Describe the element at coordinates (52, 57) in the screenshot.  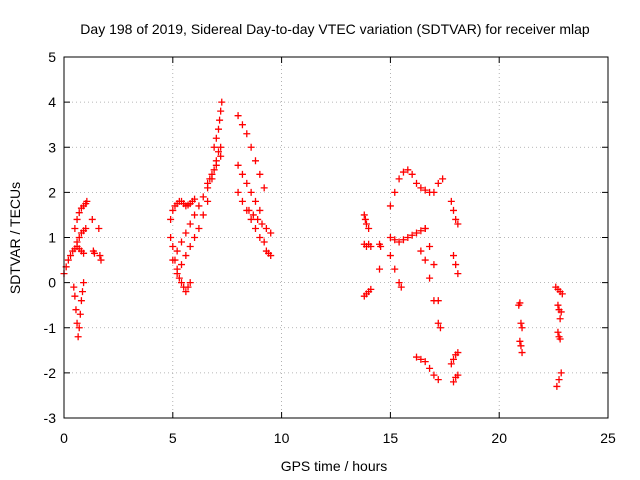
I see `y-tick-label: 5` at that location.